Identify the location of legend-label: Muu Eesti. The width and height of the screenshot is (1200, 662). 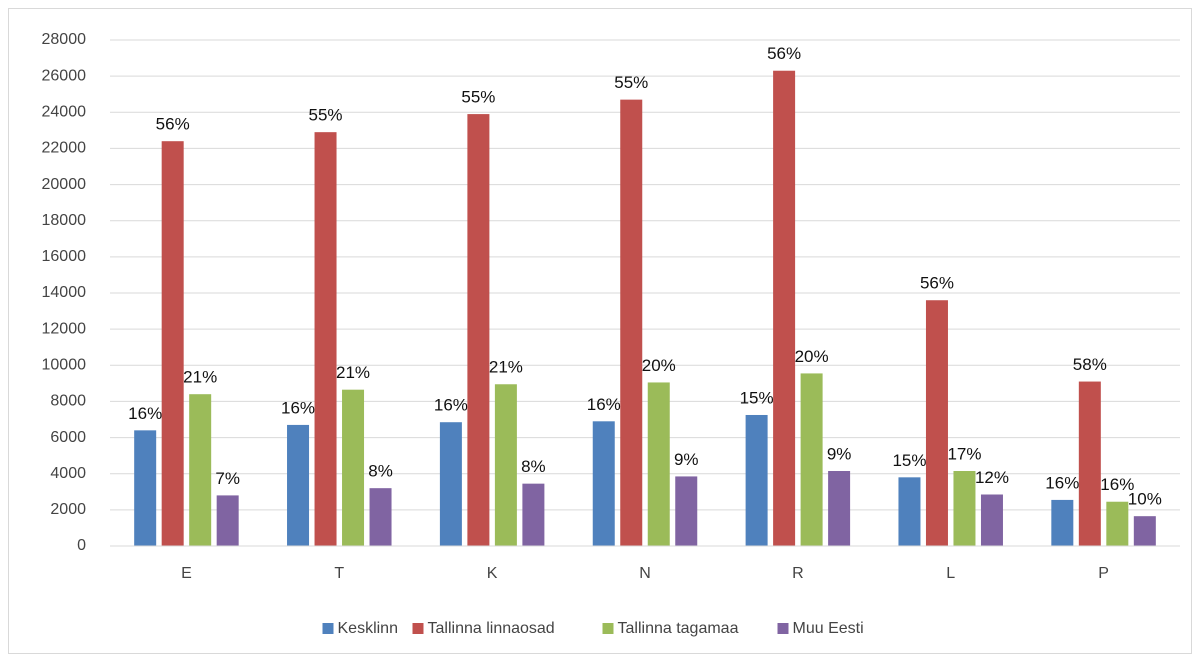
(828, 628).